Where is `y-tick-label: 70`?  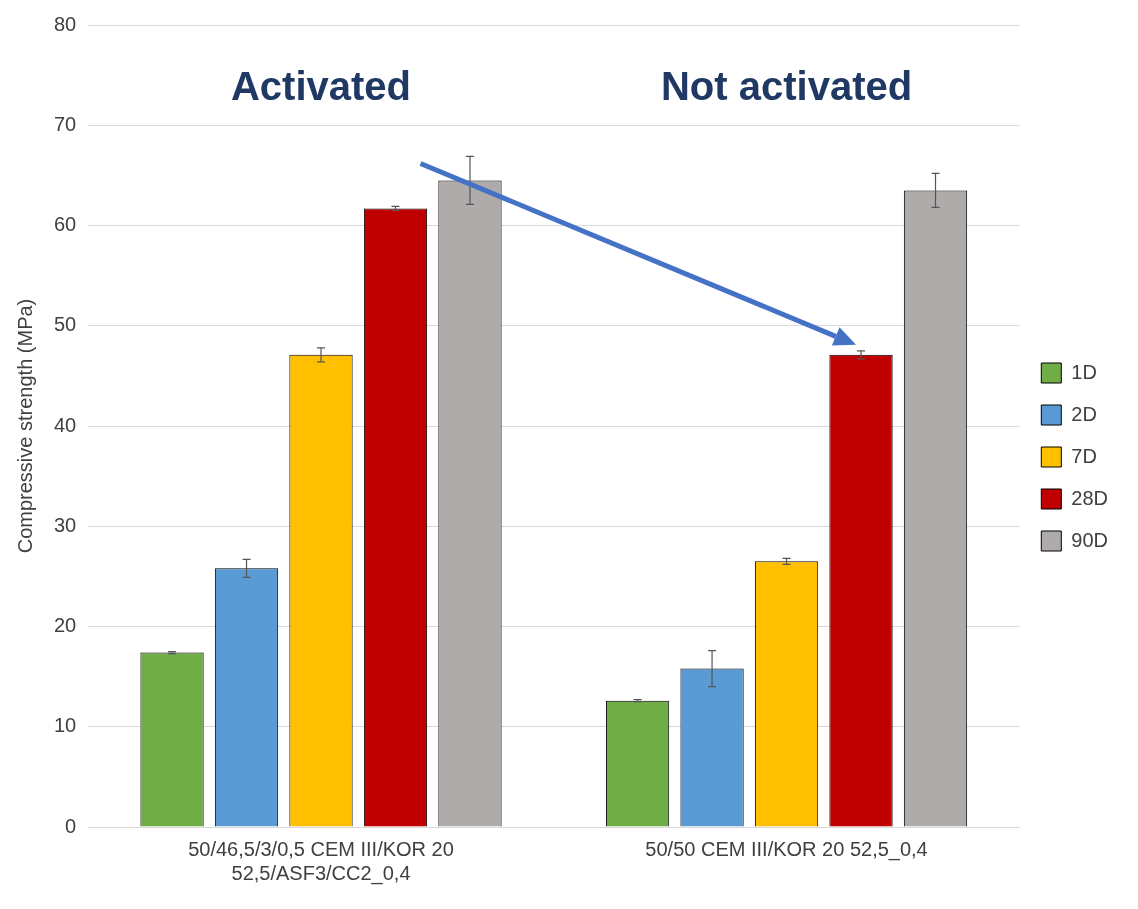 y-tick-label: 70 is located at coordinates (65, 123).